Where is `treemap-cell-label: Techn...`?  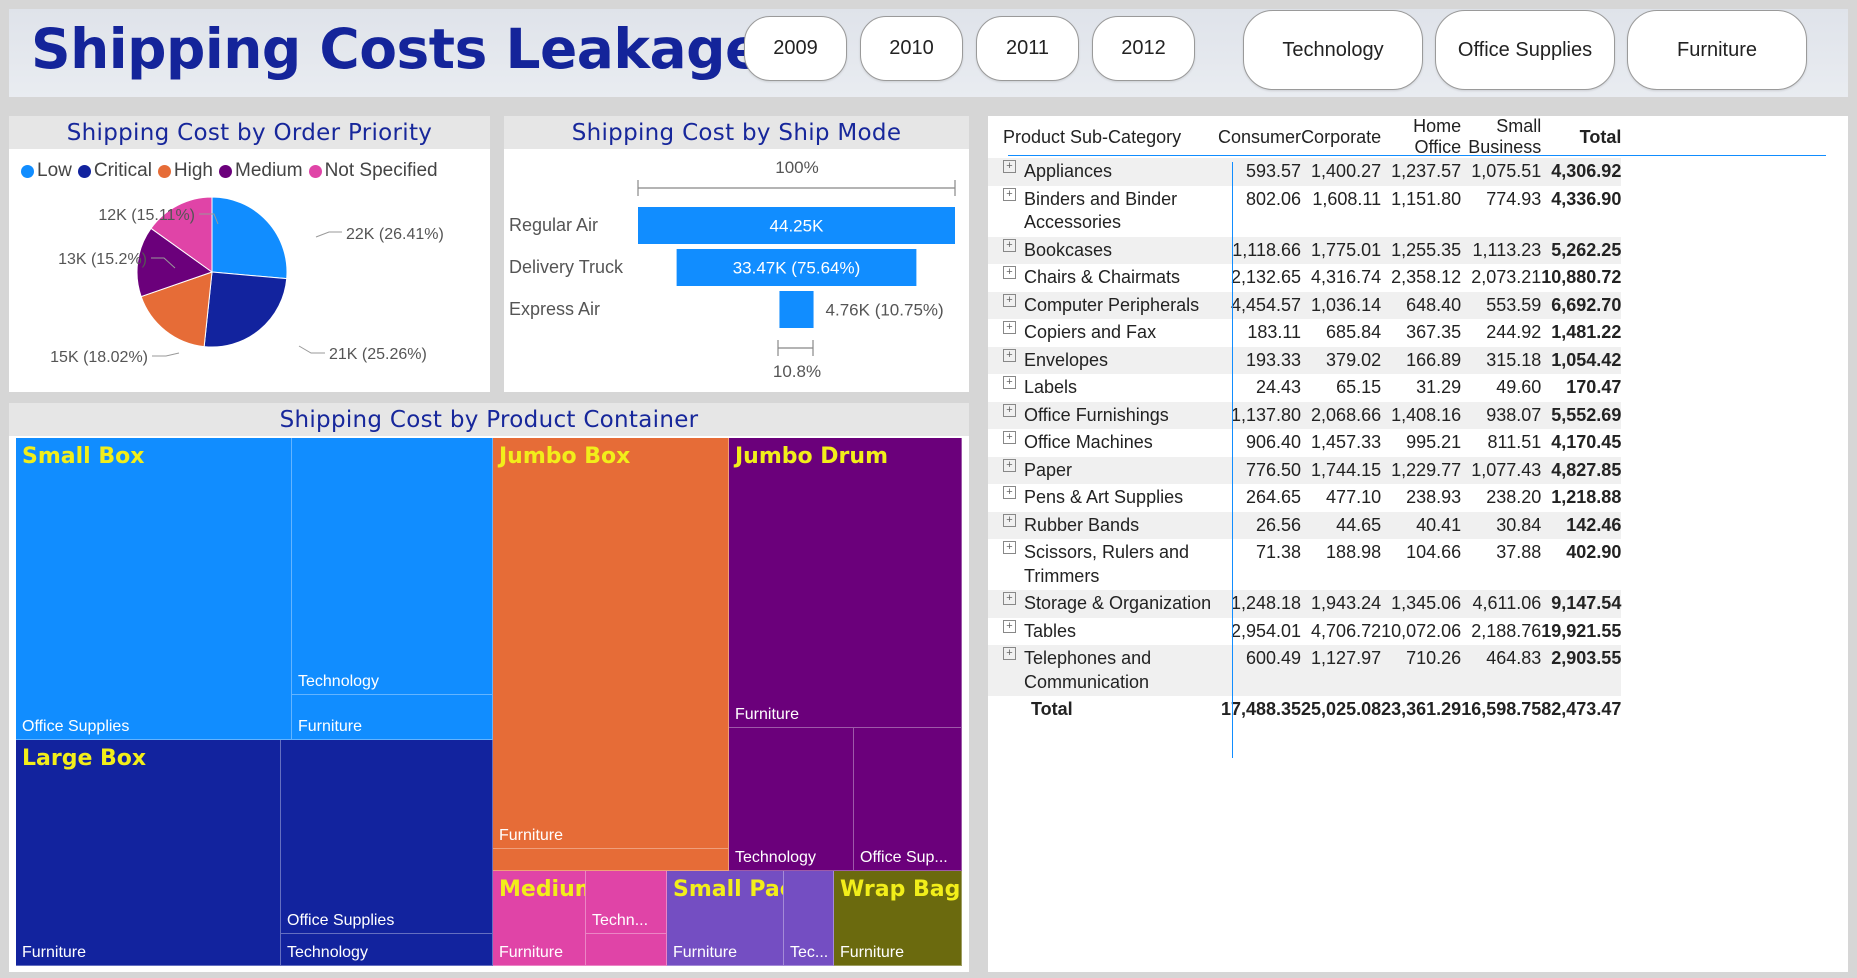 treemap-cell-label: Techn... is located at coordinates (620, 920).